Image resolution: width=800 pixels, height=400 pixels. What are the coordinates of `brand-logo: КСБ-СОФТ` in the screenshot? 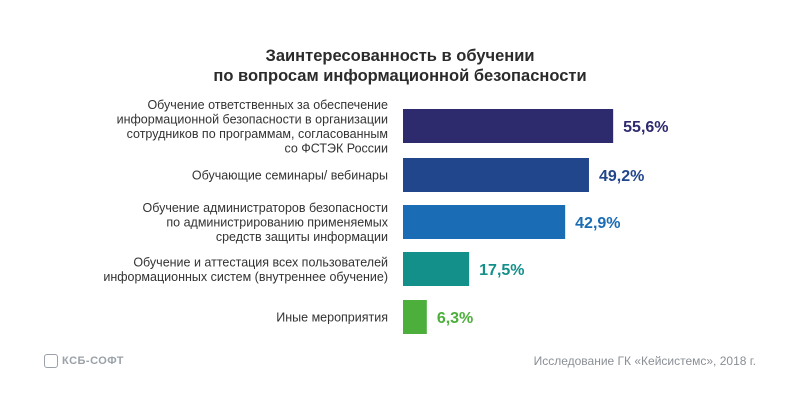 It's located at (84, 361).